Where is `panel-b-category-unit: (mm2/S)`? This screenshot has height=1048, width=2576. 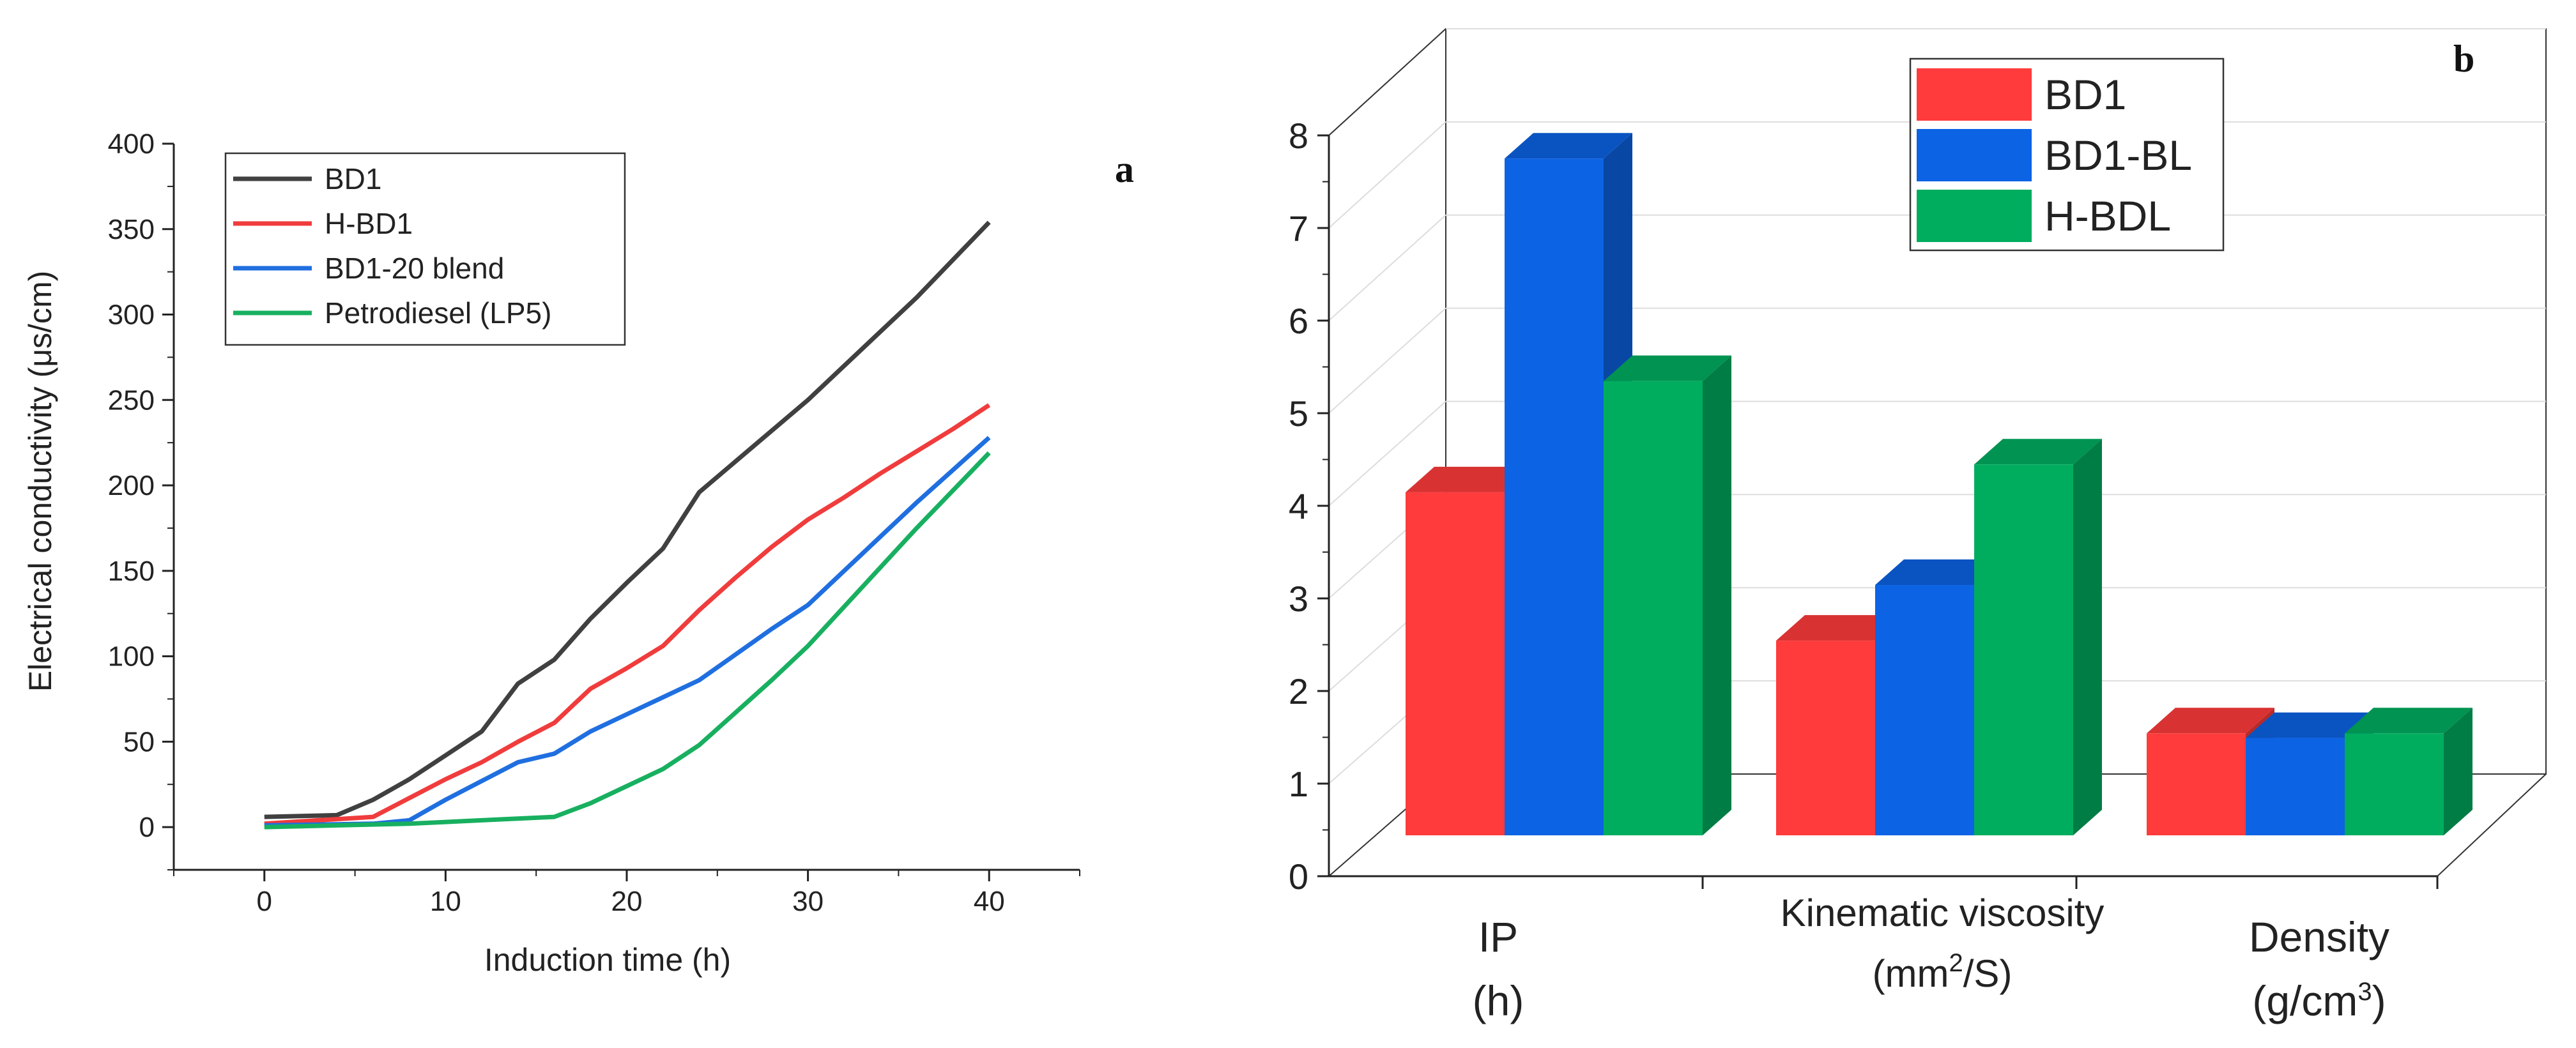
panel-b-category-unit: (mm2/S) is located at coordinates (1942, 972).